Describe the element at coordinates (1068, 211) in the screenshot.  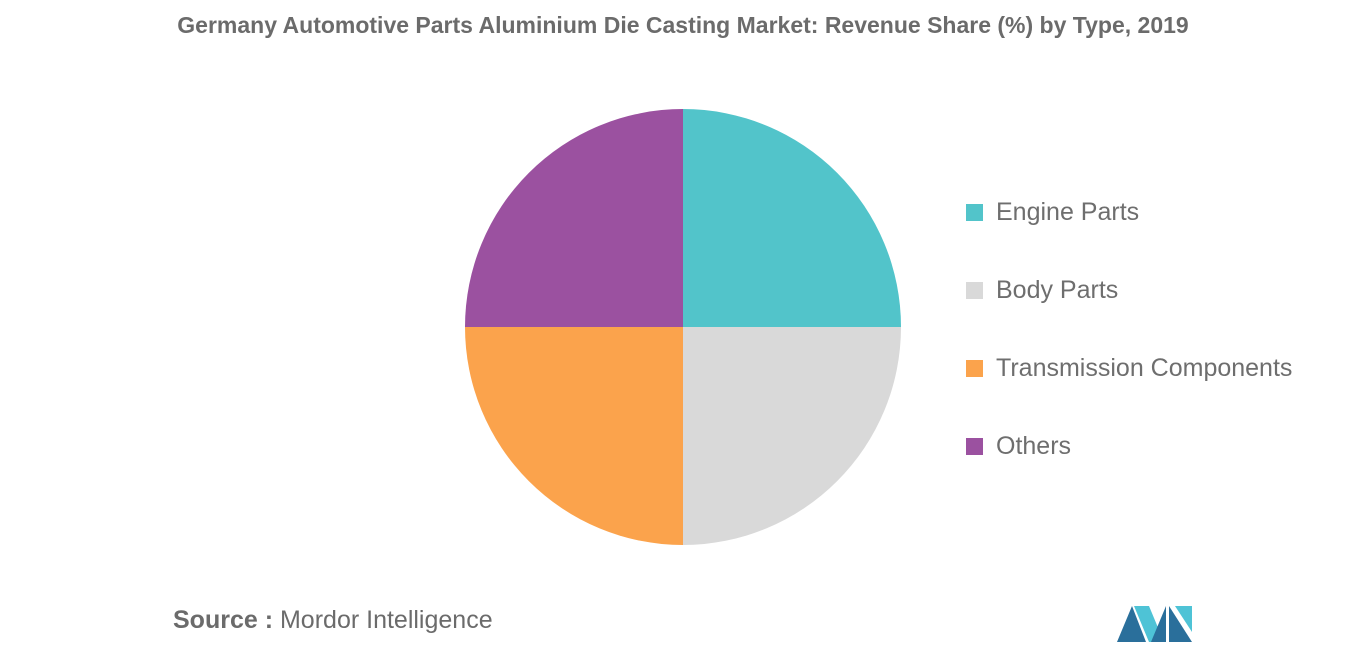
I see `legend-label-engine-parts: Engine Parts` at that location.